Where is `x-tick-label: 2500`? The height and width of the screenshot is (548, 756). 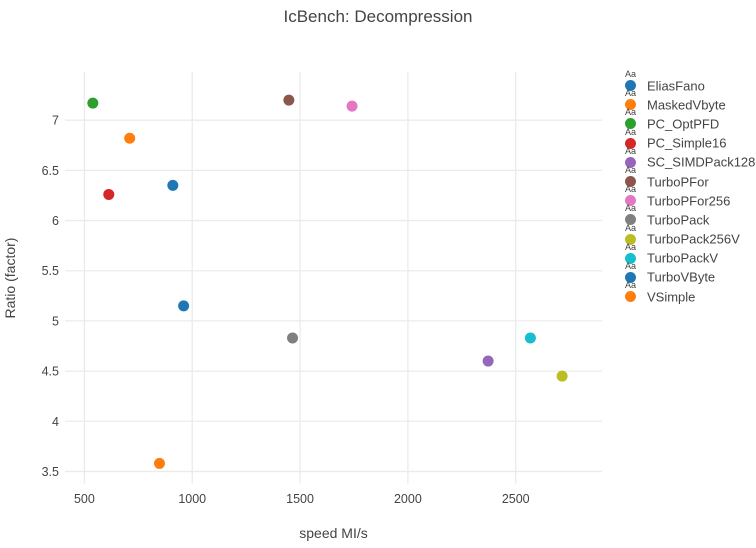
x-tick-label: 2500 is located at coordinates (516, 499).